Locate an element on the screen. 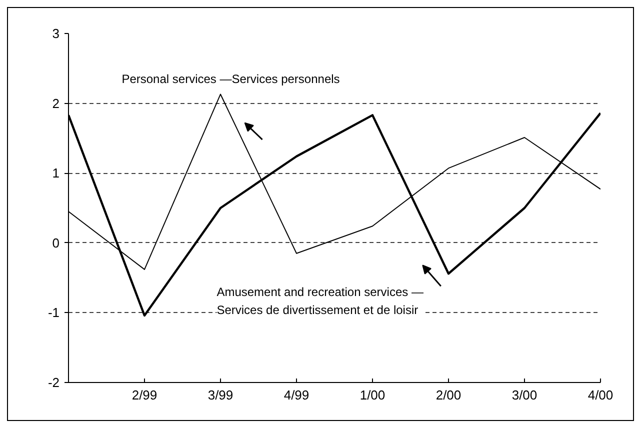  y-tick-label: 1 is located at coordinates (56, 173).